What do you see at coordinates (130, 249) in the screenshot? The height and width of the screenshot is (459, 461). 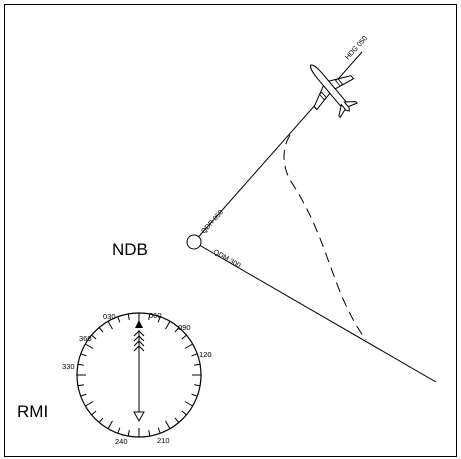 I see `ndb-label: NDB` at bounding box center [130, 249].